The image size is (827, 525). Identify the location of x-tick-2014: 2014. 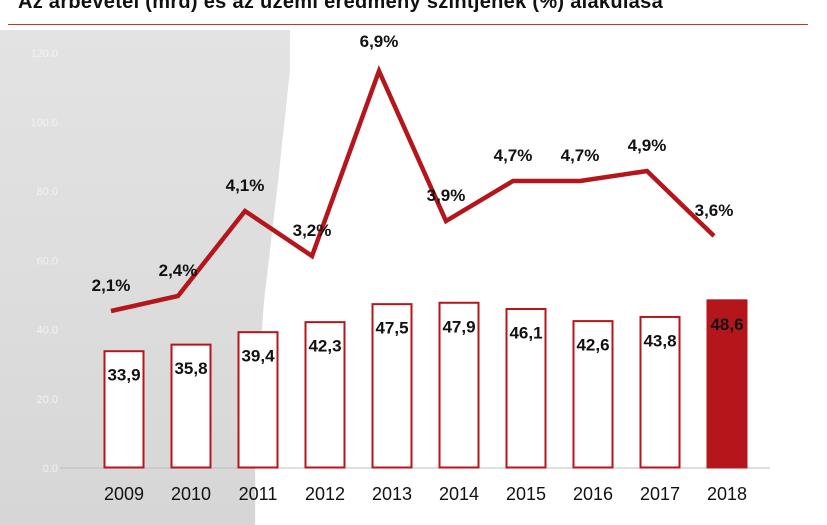
(459, 494).